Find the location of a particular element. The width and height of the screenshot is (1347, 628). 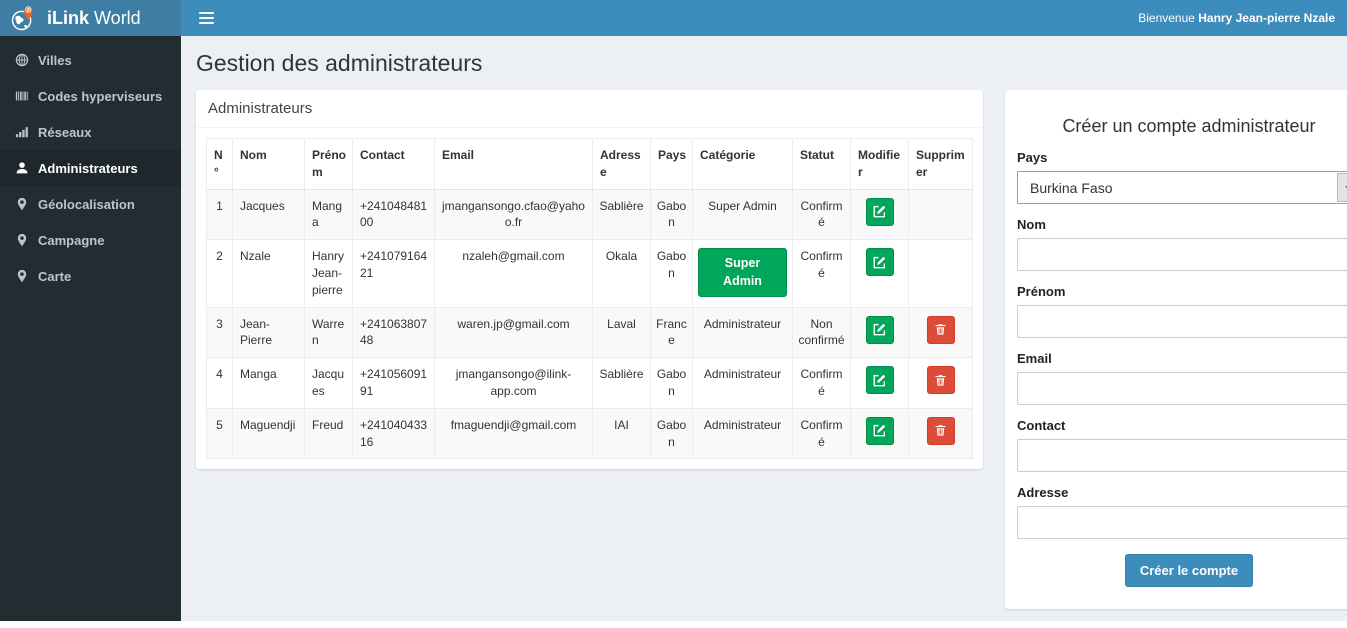

cell-prenom: Warren is located at coordinates (328, 332).